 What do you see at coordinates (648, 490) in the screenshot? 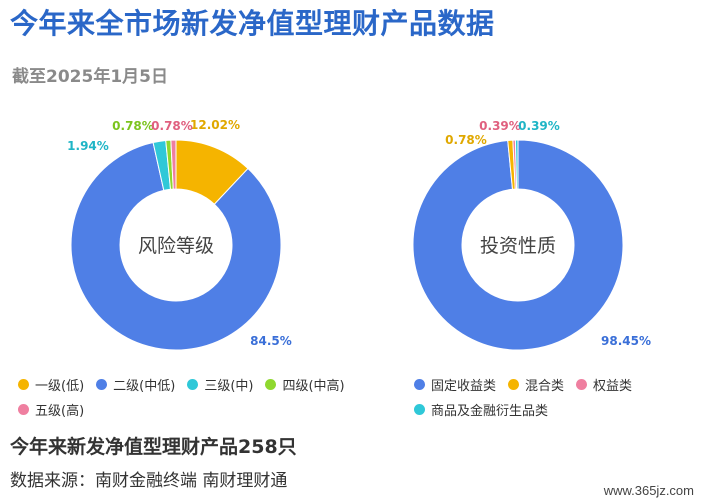
I see `watermark-text: www.365jz.com` at bounding box center [648, 490].